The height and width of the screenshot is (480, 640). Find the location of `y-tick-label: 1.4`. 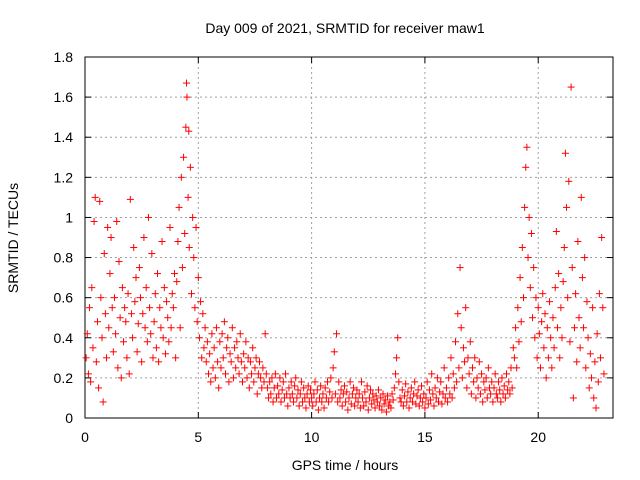

y-tick-label: 1.4 is located at coordinates (64, 137).